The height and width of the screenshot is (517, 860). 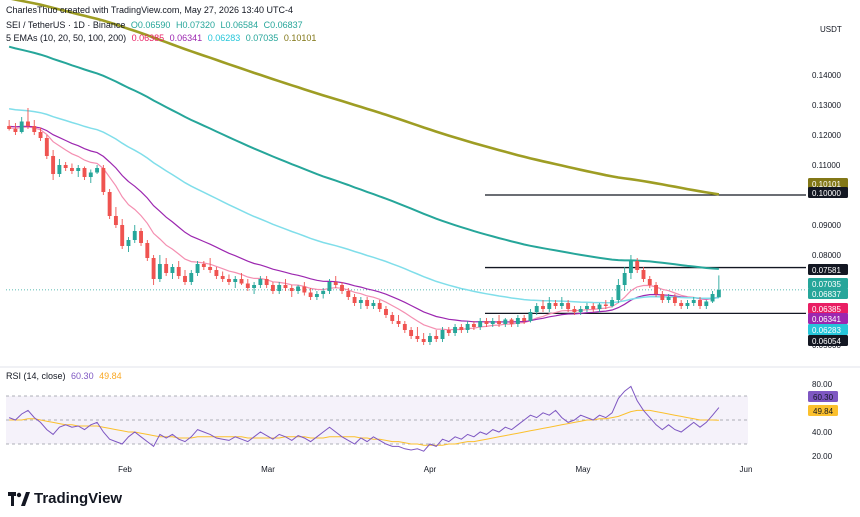 I want to click on price-tag-label: 0.06283, so click(x=826, y=330).